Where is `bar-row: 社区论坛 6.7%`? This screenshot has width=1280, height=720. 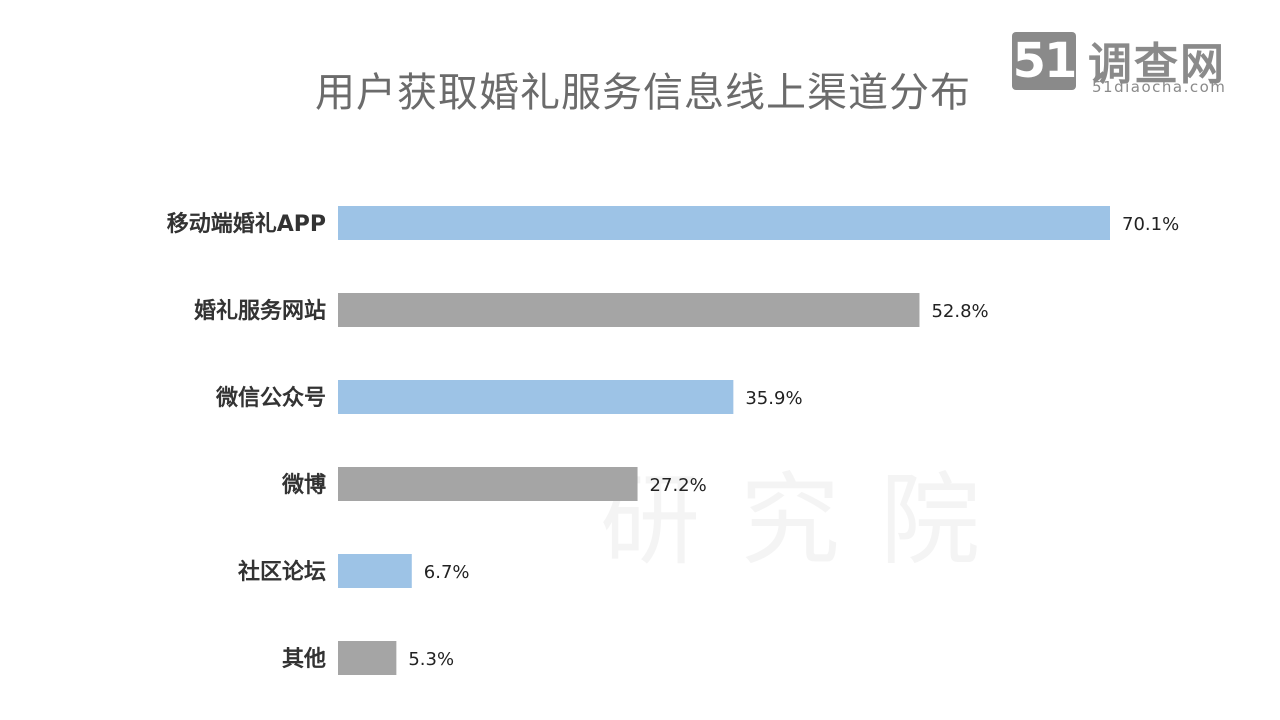 bar-row: 社区论坛 6.7% is located at coordinates (354, 571).